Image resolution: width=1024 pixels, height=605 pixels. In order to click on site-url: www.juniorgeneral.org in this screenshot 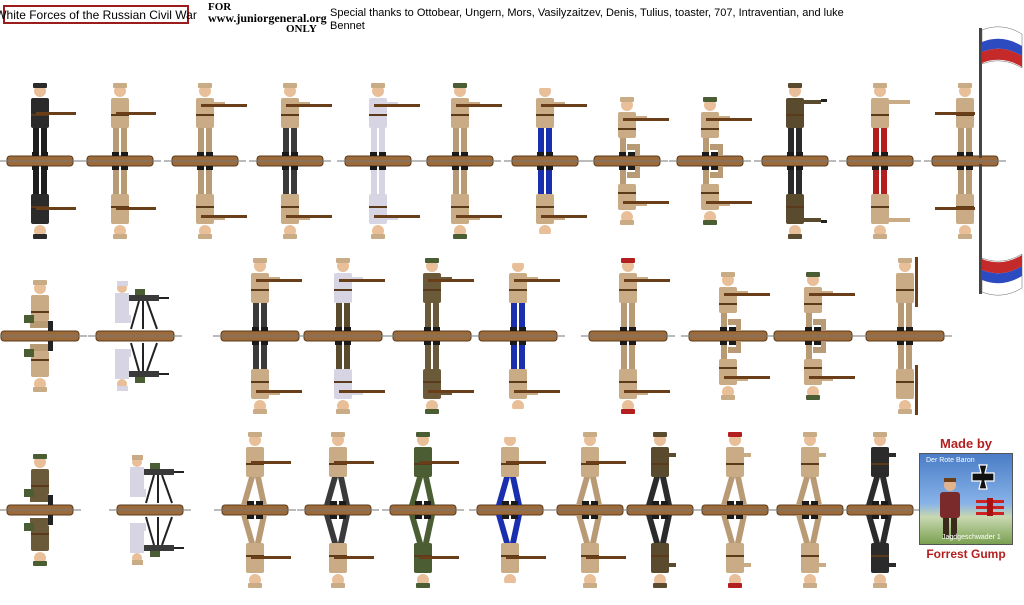, I will do `click(267, 18)`.